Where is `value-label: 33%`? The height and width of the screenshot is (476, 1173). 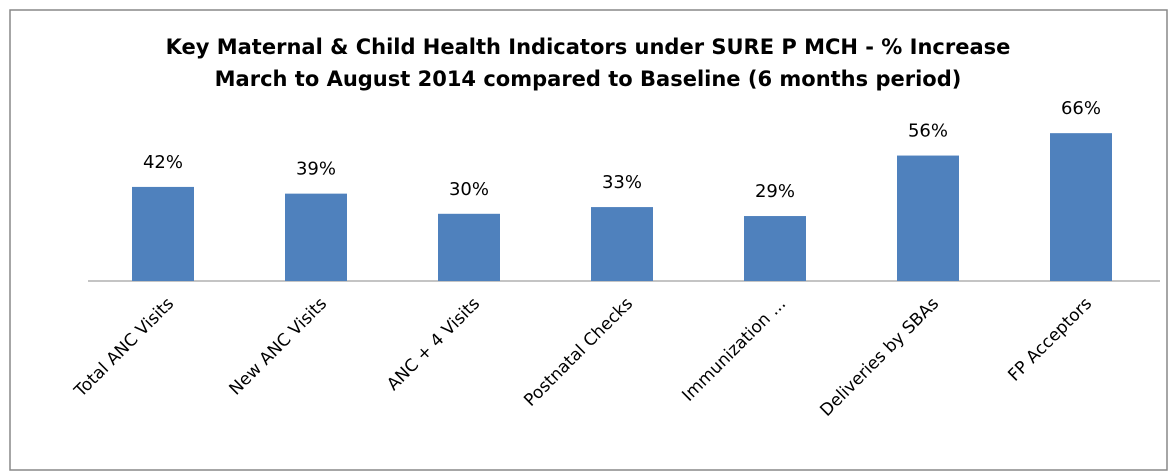
value-label: 33% is located at coordinates (622, 182).